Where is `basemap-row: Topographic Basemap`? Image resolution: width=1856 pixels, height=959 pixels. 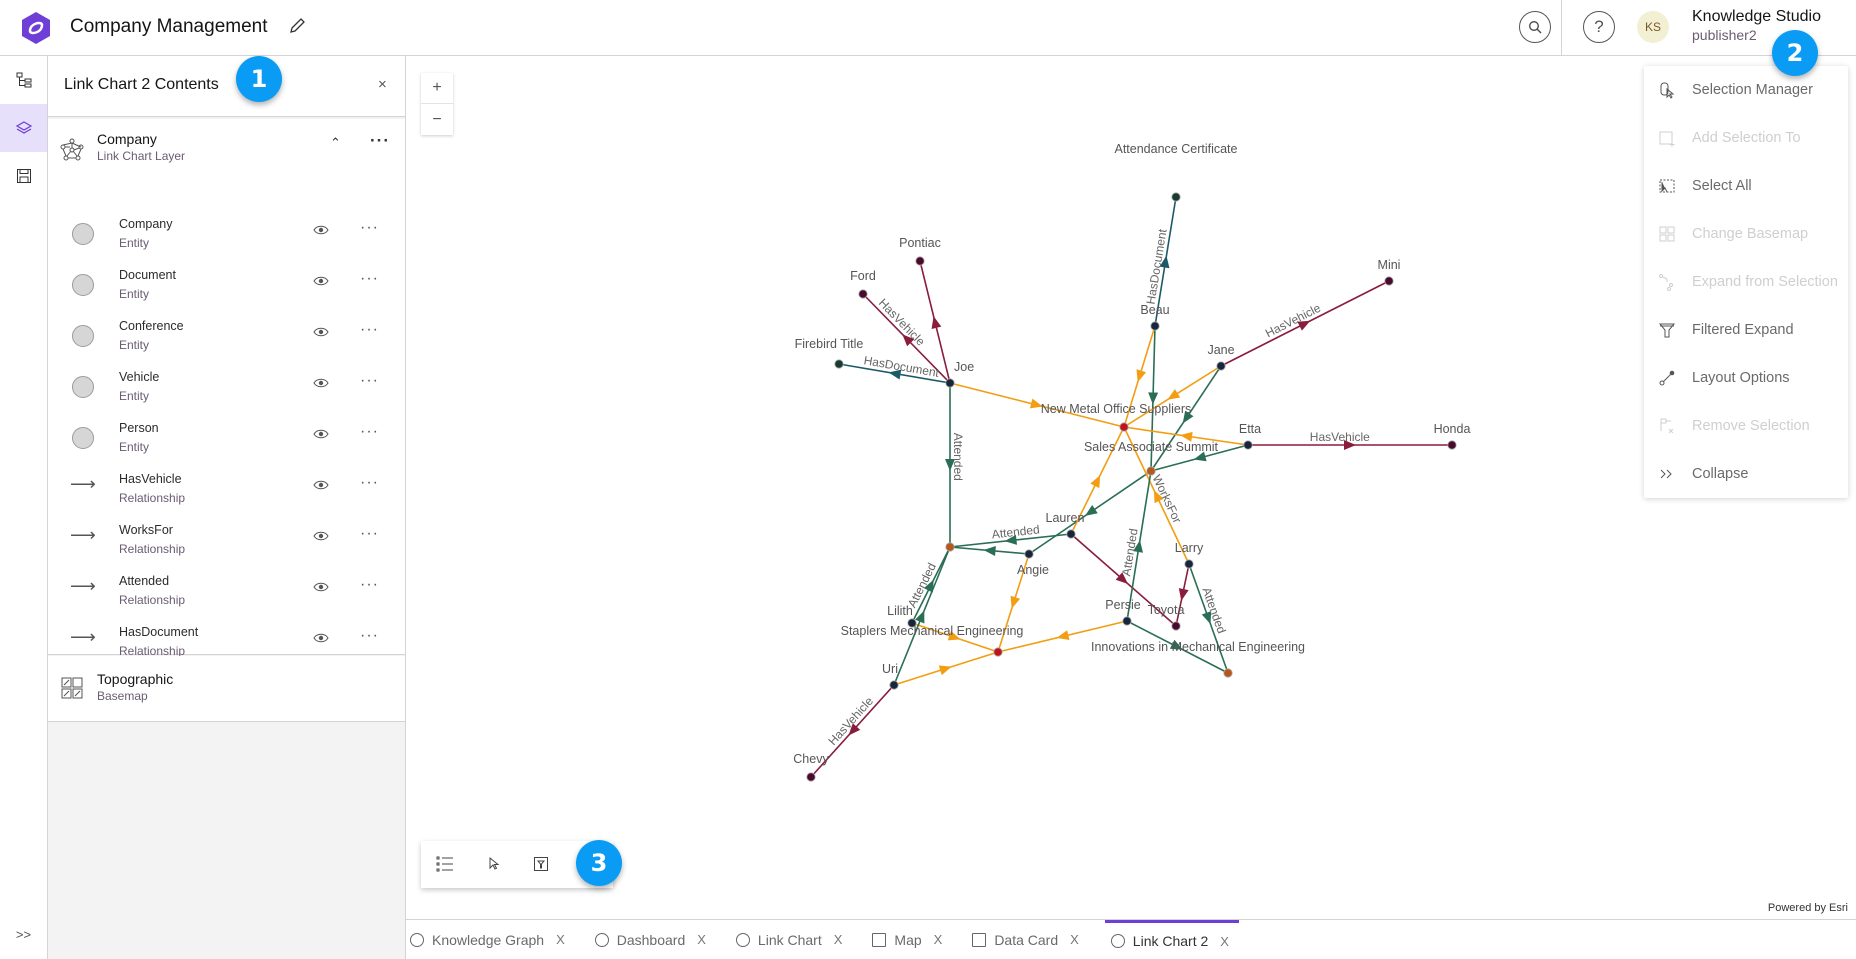 basemap-row: Topographic Basemap is located at coordinates (226, 689).